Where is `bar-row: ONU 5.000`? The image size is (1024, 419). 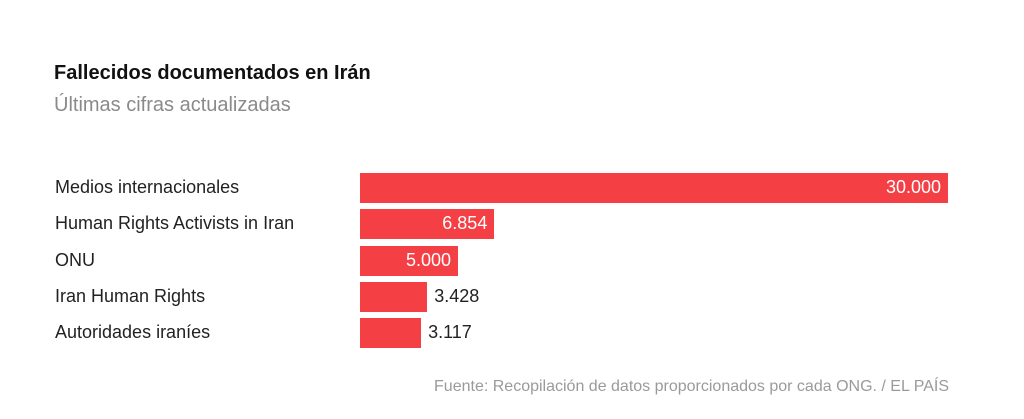 bar-row: ONU 5.000 is located at coordinates (512, 260).